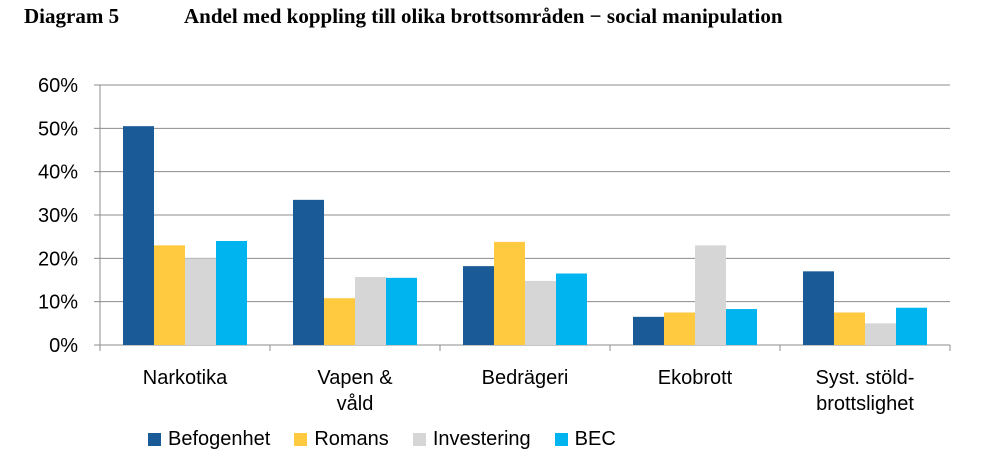 This screenshot has height=474, width=986. Describe the element at coordinates (72, 16) in the screenshot. I see `figure-label: Diagram 5` at that location.